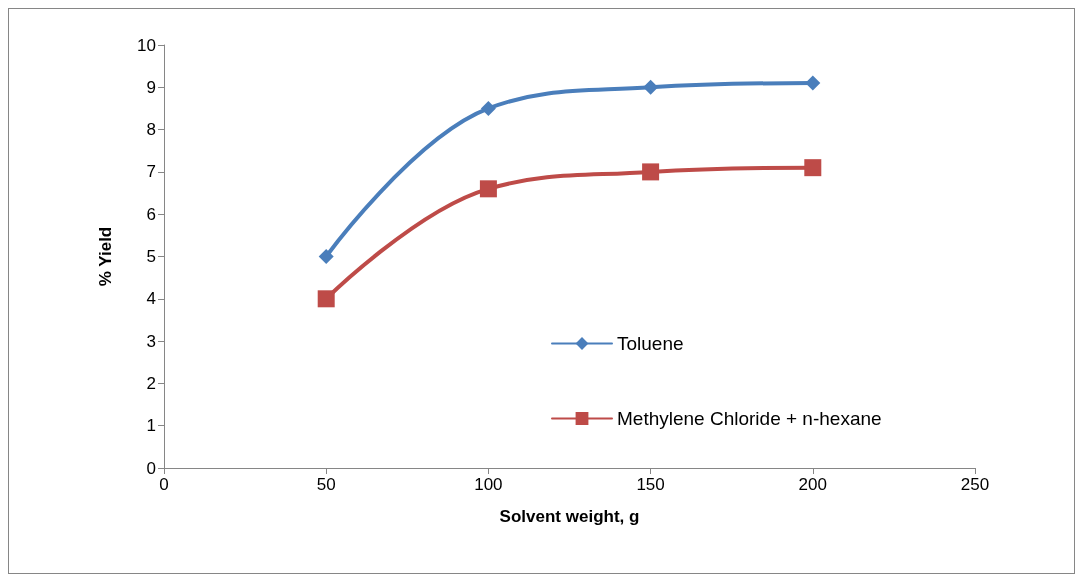  What do you see at coordinates (151, 130) in the screenshot?
I see `y-tick-label: 8` at bounding box center [151, 130].